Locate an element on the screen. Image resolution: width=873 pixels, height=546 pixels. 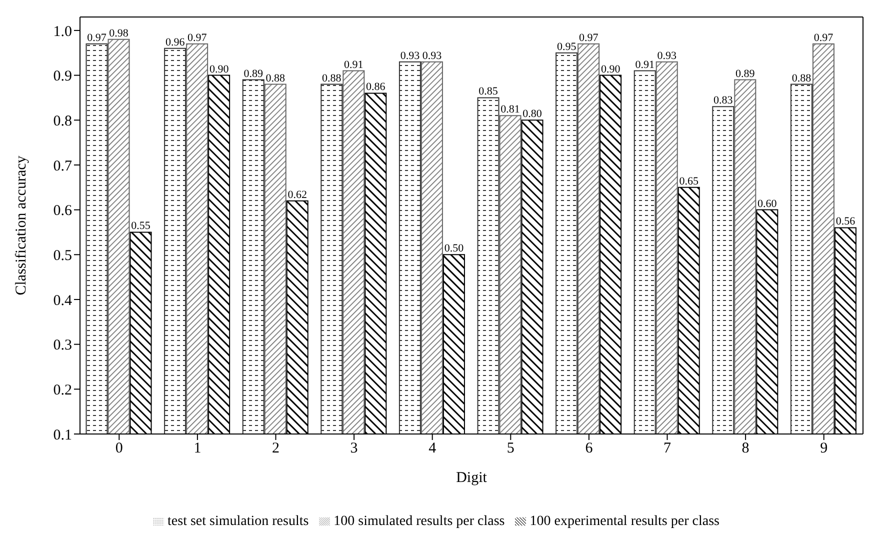
data-label: 0.55 is located at coordinates (141, 226).